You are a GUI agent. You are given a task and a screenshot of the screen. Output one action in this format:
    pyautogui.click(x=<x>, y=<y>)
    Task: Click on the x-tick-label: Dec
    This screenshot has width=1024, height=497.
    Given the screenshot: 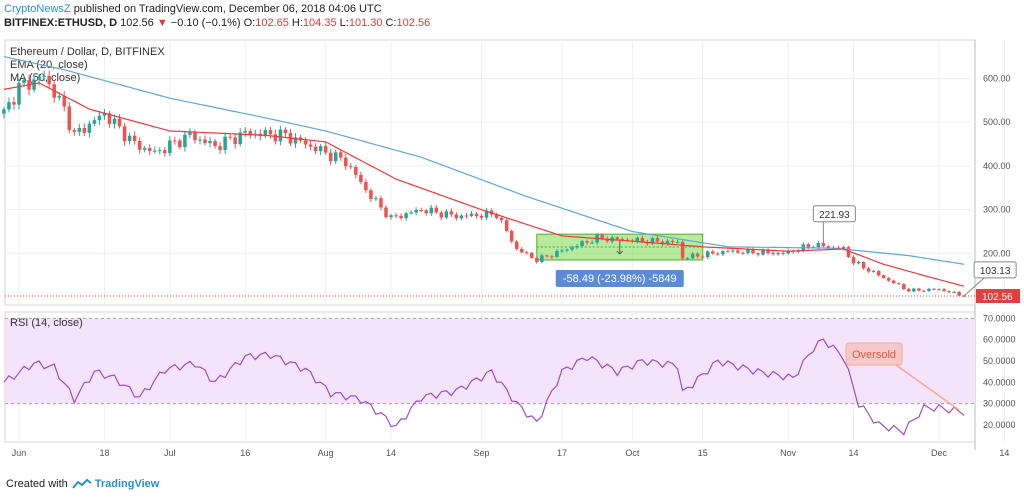 What is the action you would take?
    pyautogui.click(x=939, y=453)
    